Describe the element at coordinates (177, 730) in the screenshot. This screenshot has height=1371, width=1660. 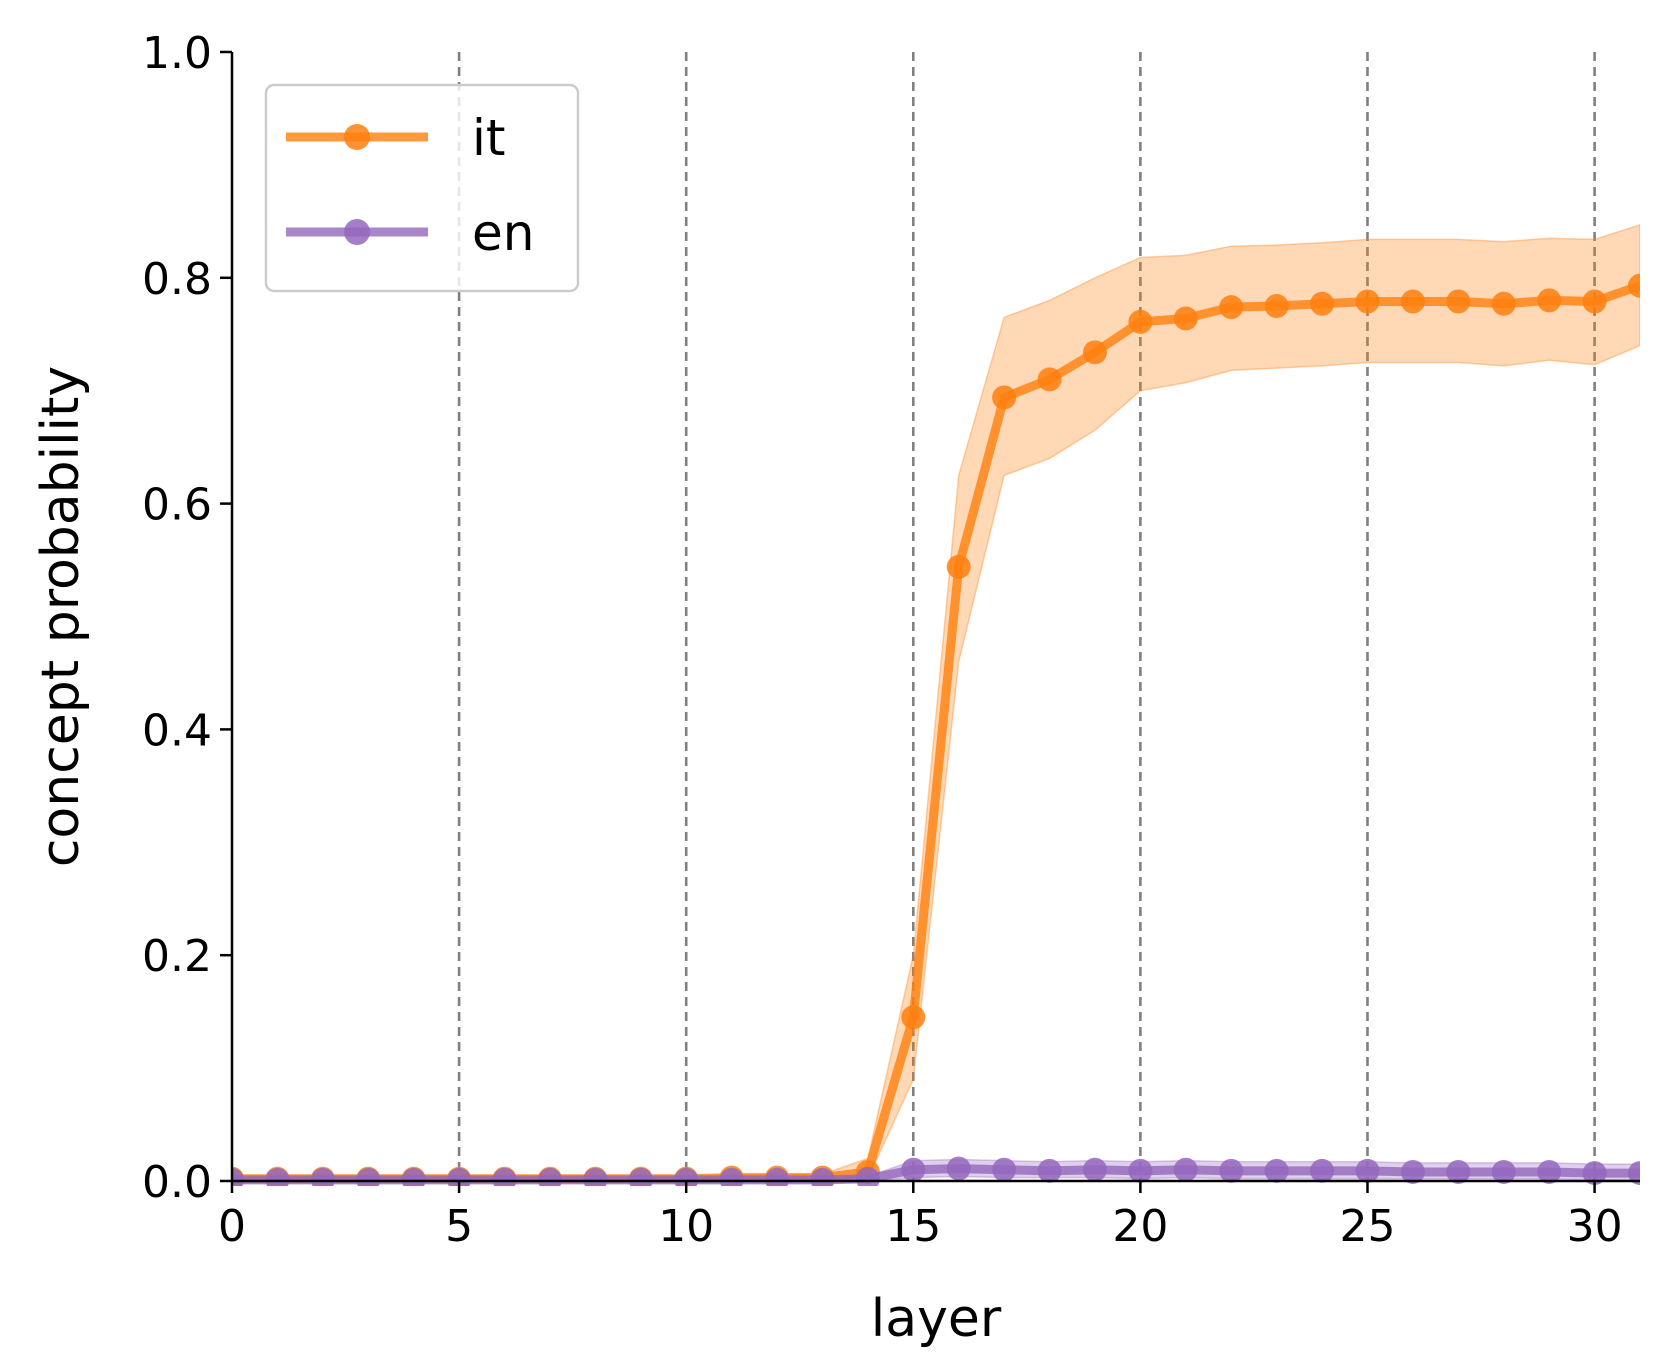
I see `y-tick-label: 0.4` at that location.